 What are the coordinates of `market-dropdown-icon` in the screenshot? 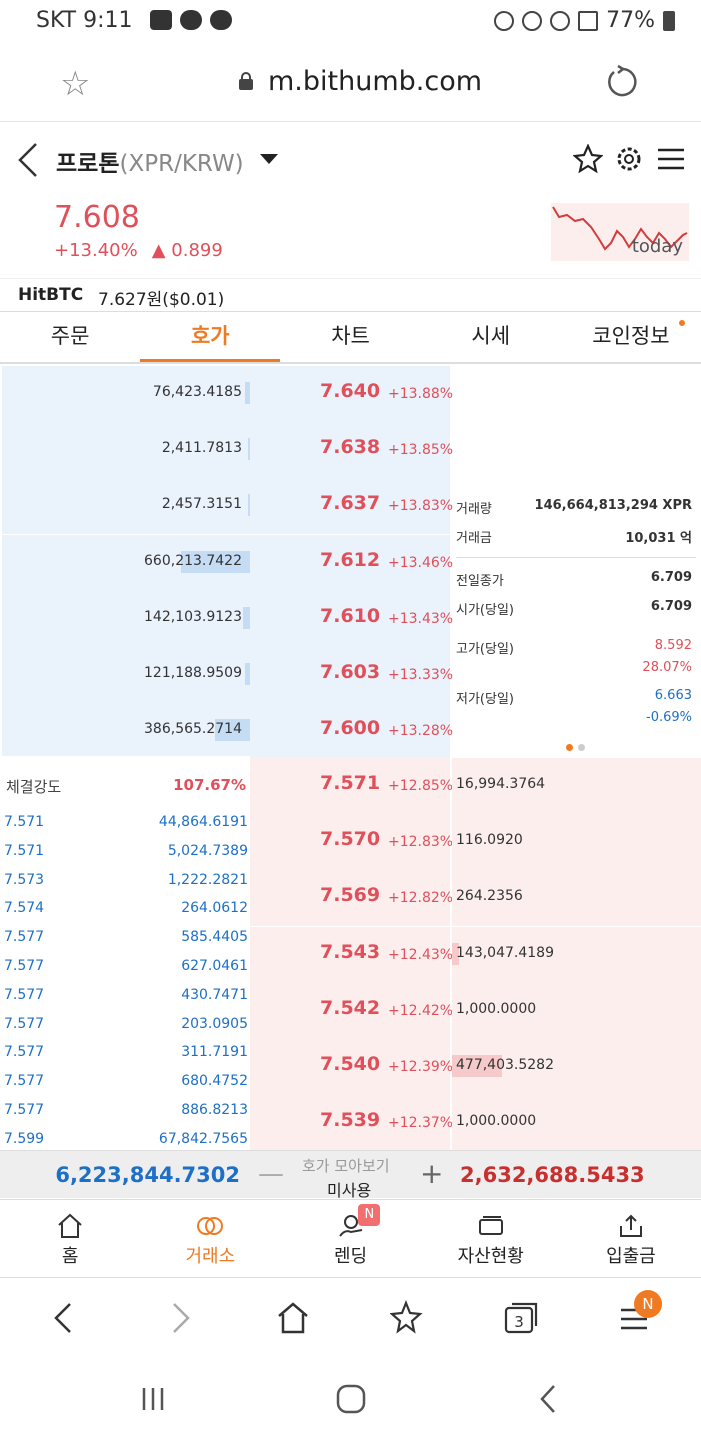 It's located at (269, 159).